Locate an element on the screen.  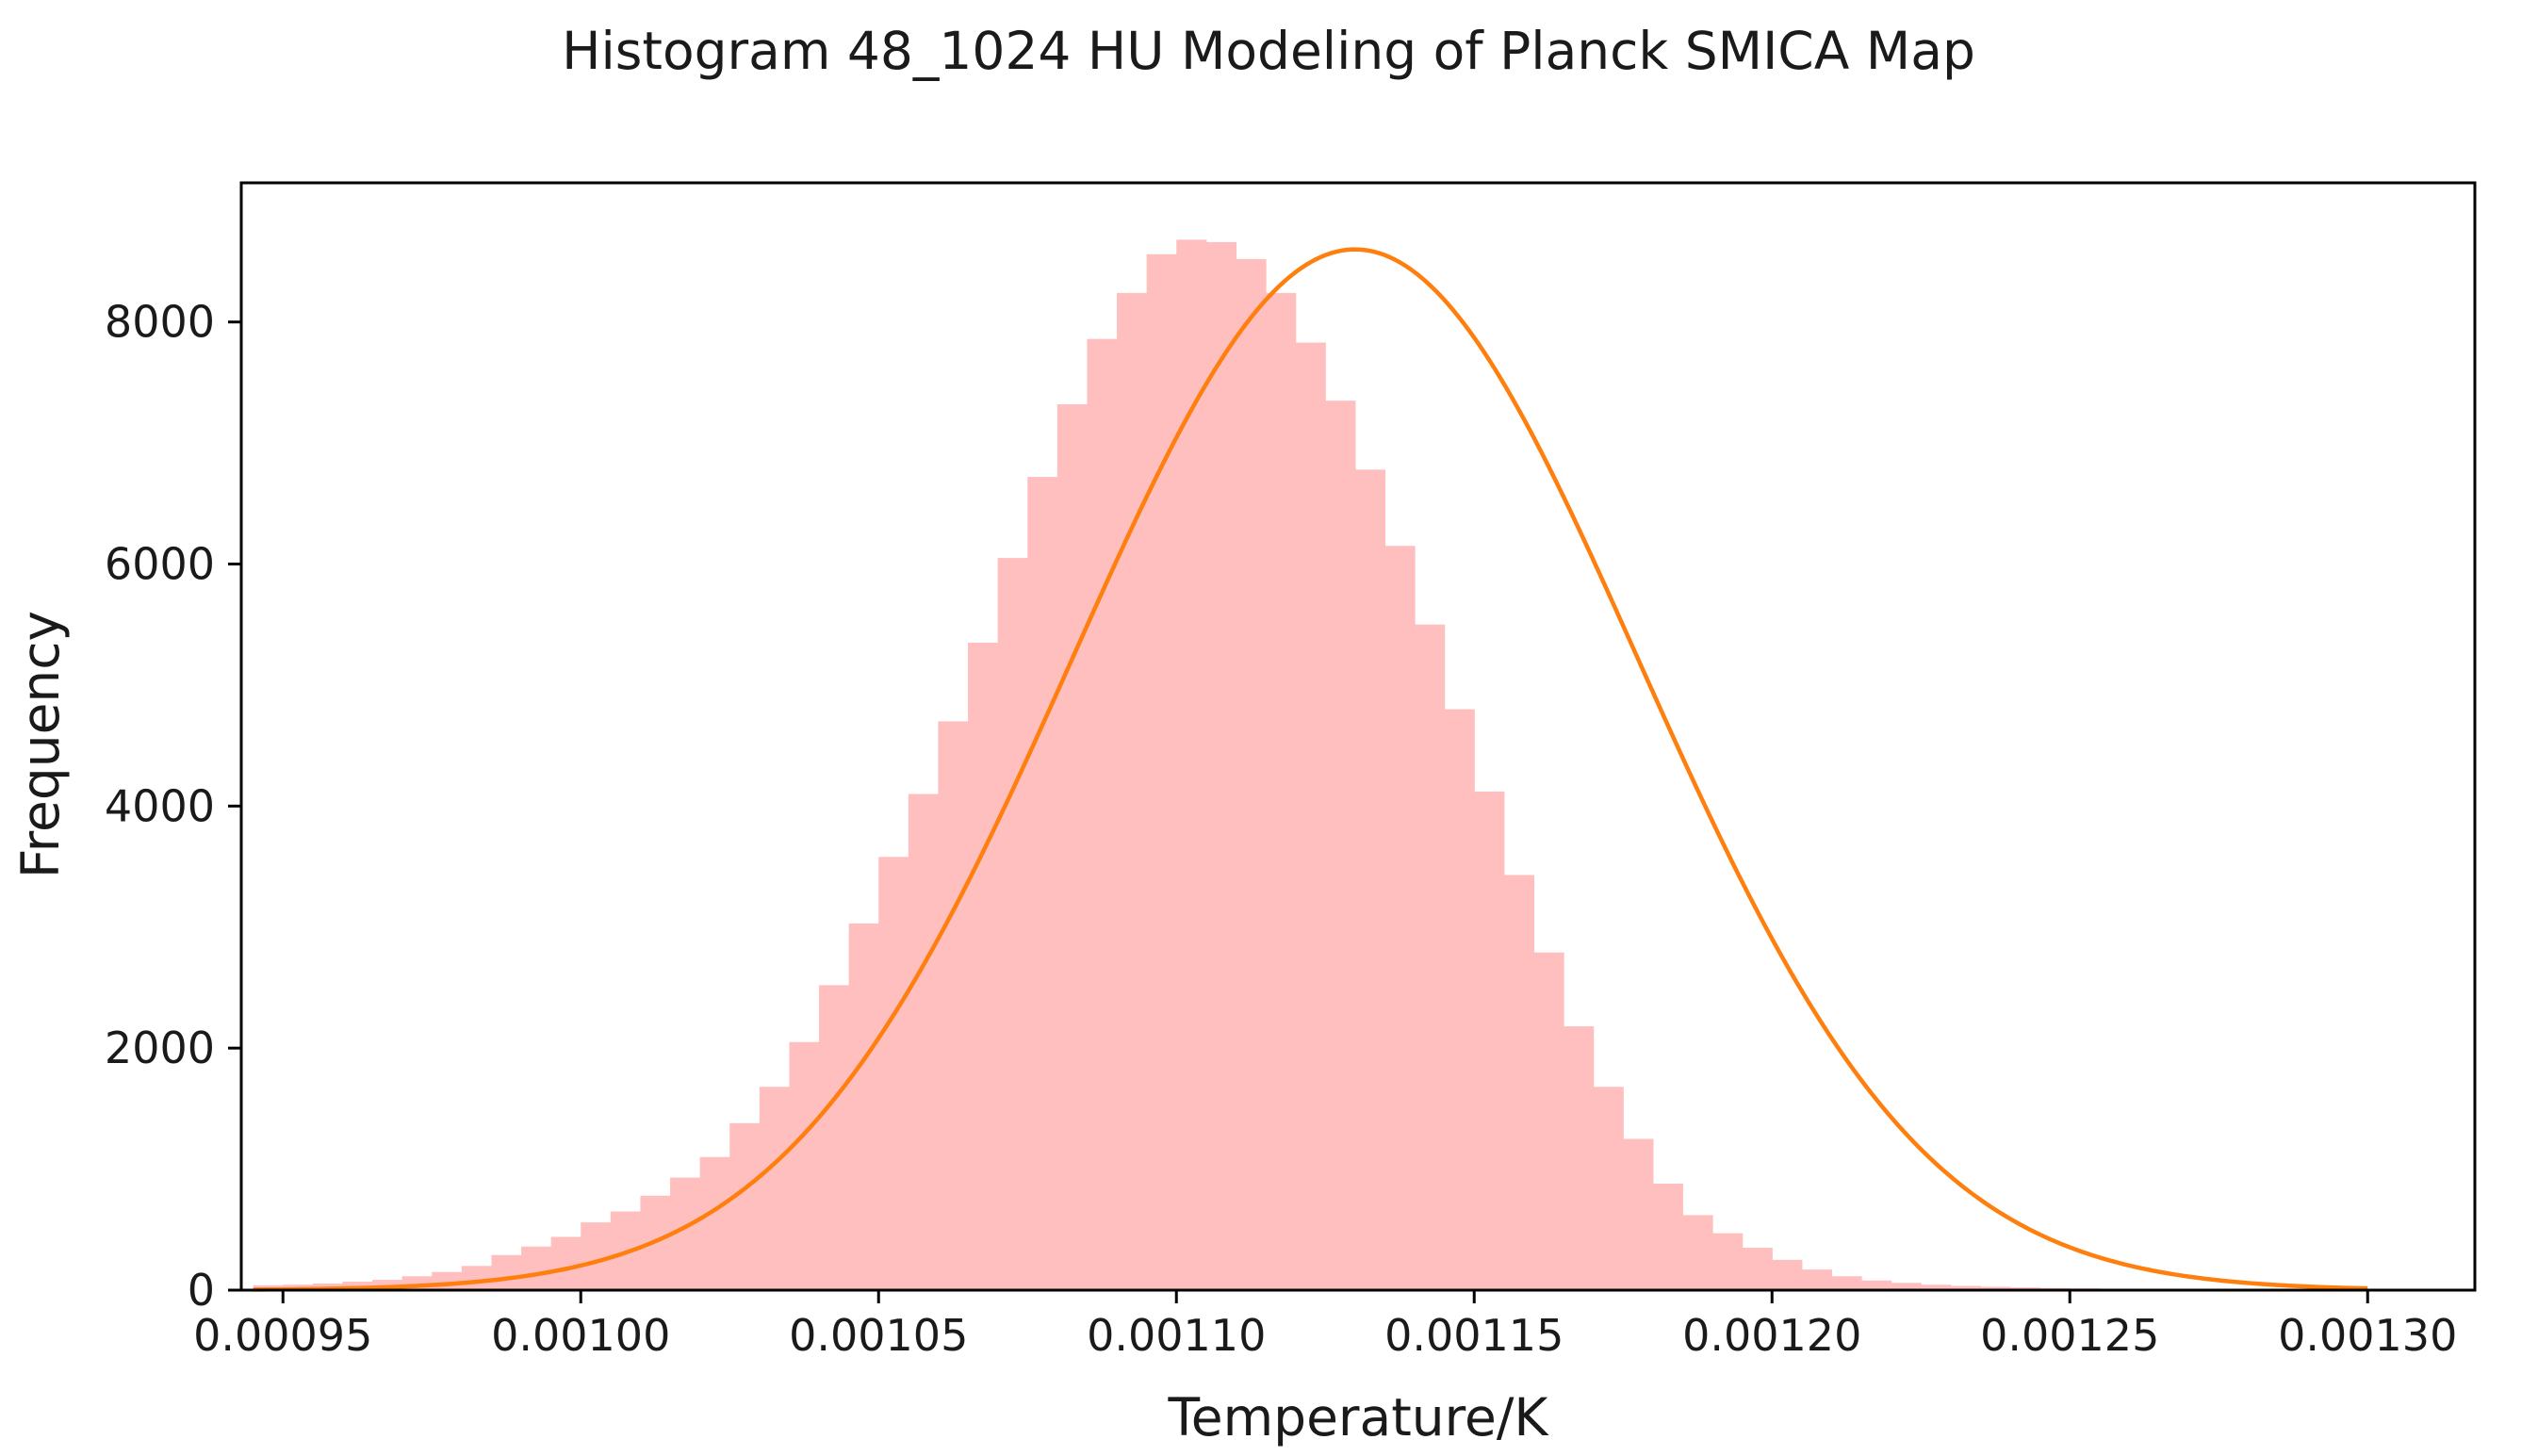
y-tick-label: 4000 is located at coordinates (160, 805).